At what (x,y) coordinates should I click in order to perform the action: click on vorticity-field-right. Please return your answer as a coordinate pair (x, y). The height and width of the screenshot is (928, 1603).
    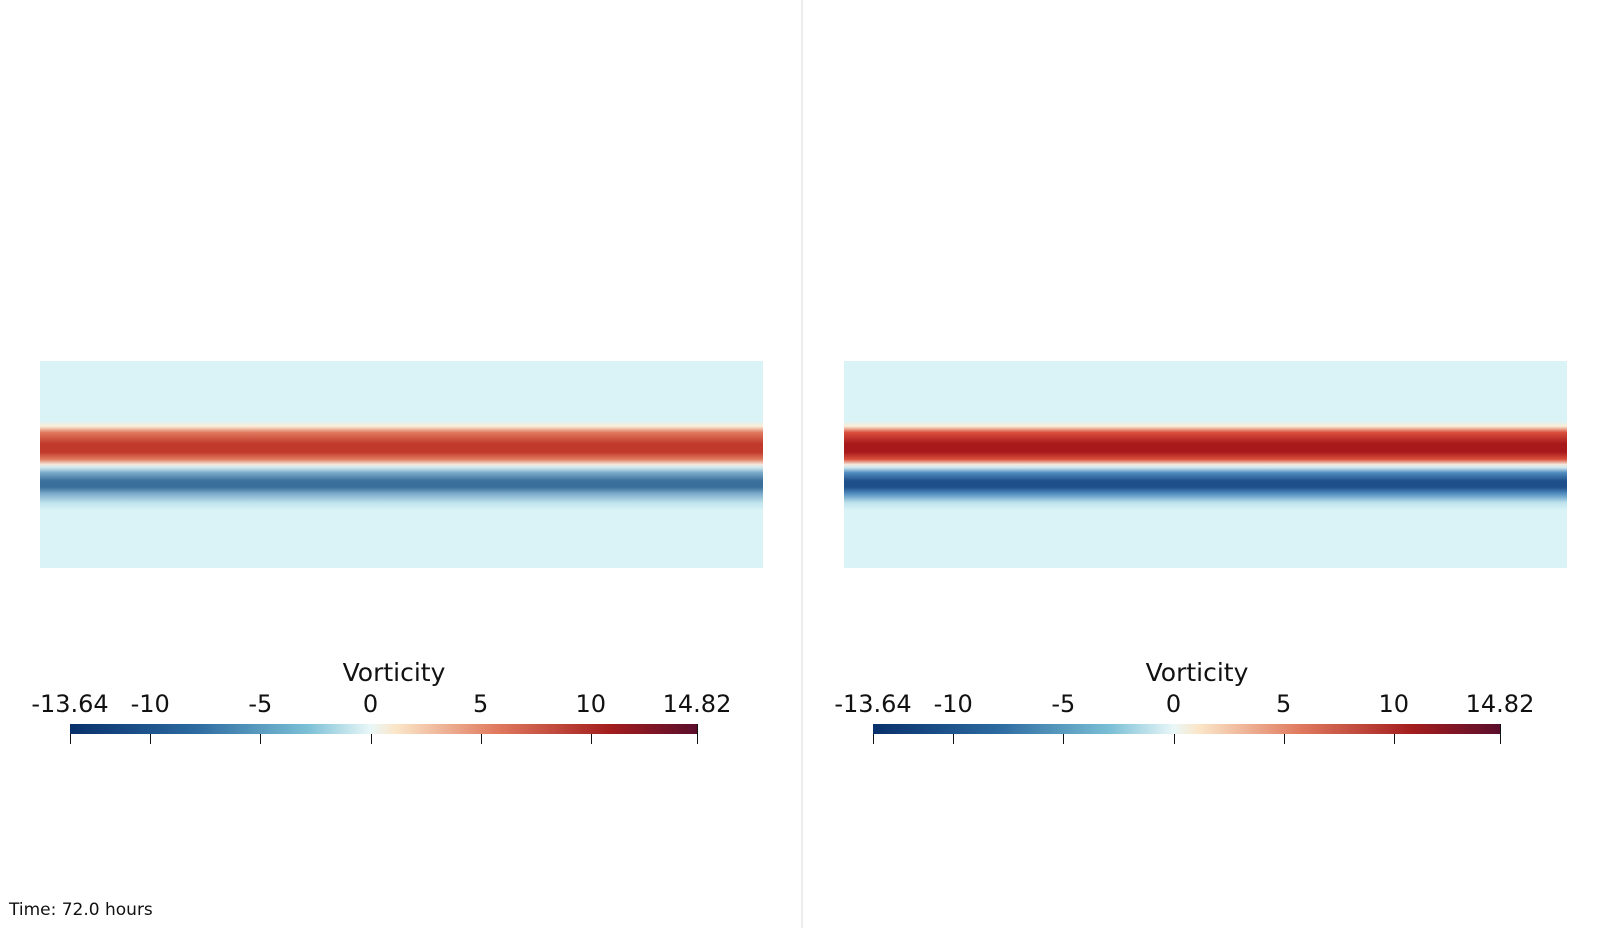
    Looking at the image, I should click on (1205, 464).